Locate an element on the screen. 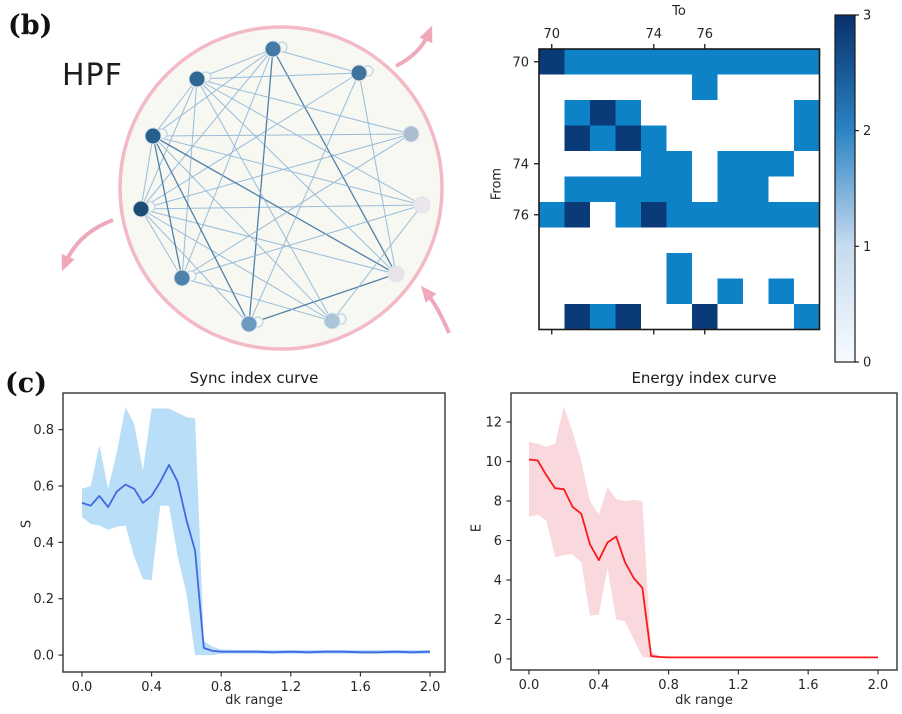 The image size is (902, 714). energy-x-axis-title: dk range is located at coordinates (704, 700).